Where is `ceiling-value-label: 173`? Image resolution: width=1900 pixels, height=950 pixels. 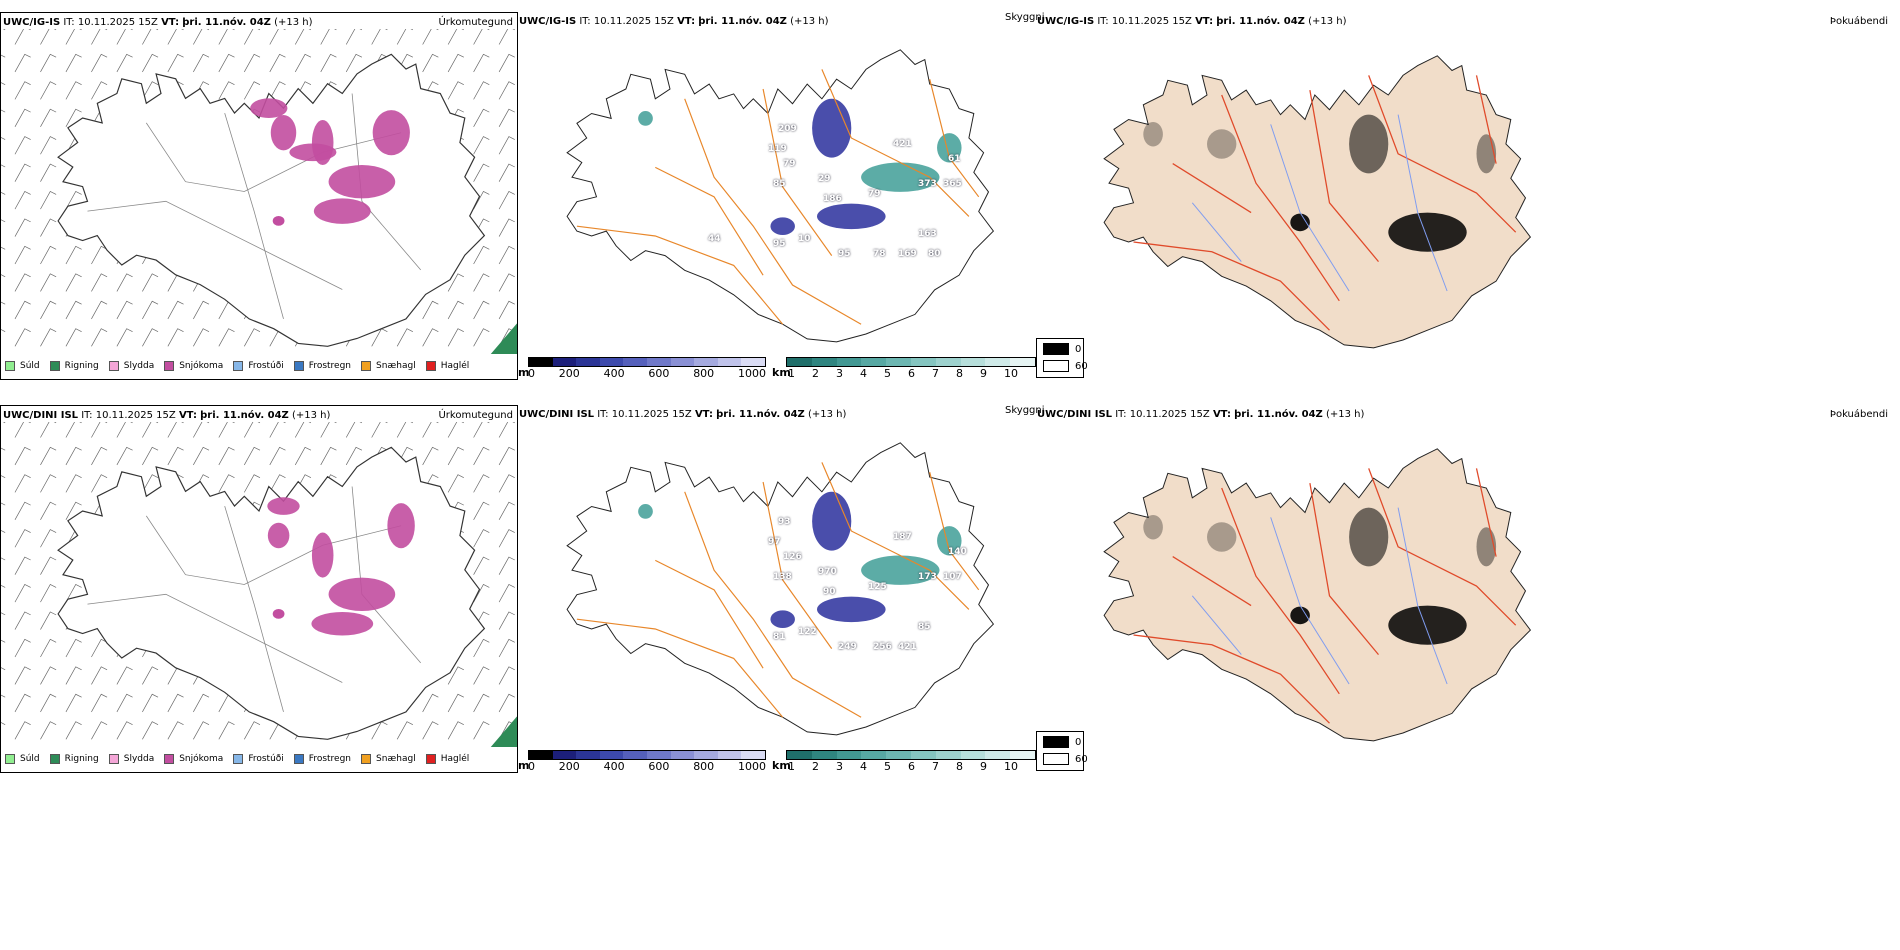 ceiling-value-label: 173 is located at coordinates (927, 577).